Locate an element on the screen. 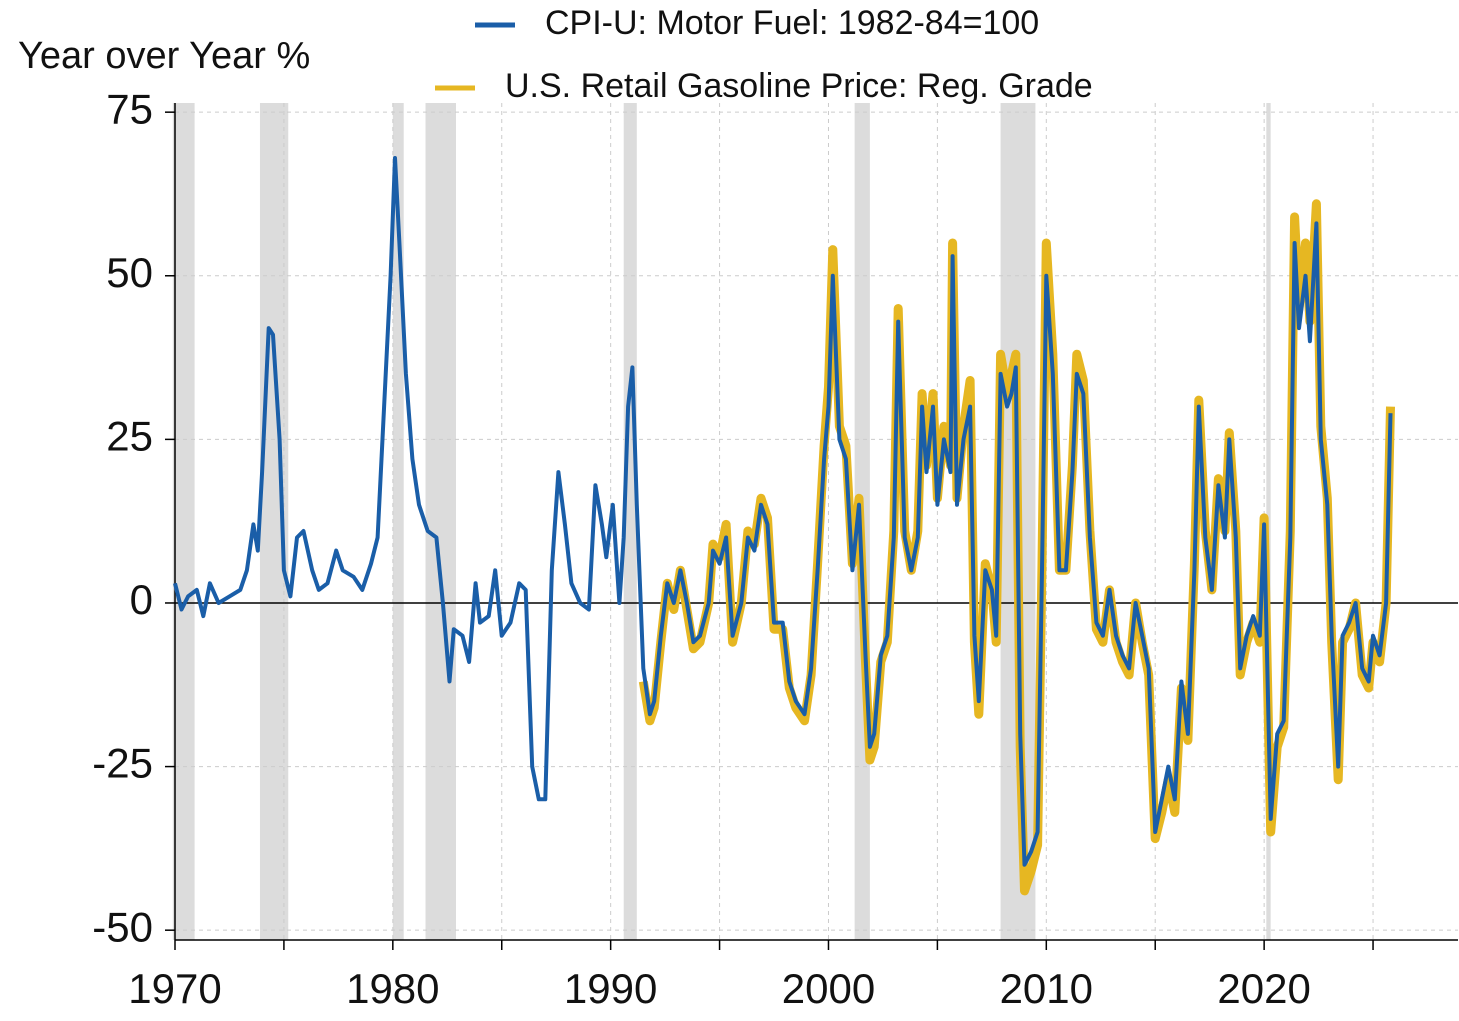 This screenshot has height=1021, width=1459. y-tick-label: -25 is located at coordinates (122, 763).